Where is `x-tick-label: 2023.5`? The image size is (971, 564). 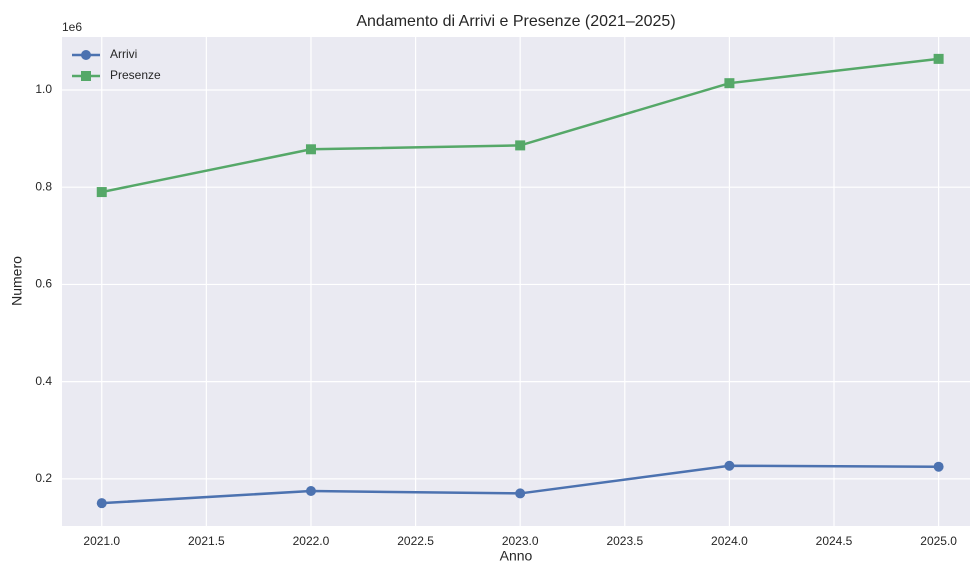
x-tick-label: 2023.5 is located at coordinates (624, 541).